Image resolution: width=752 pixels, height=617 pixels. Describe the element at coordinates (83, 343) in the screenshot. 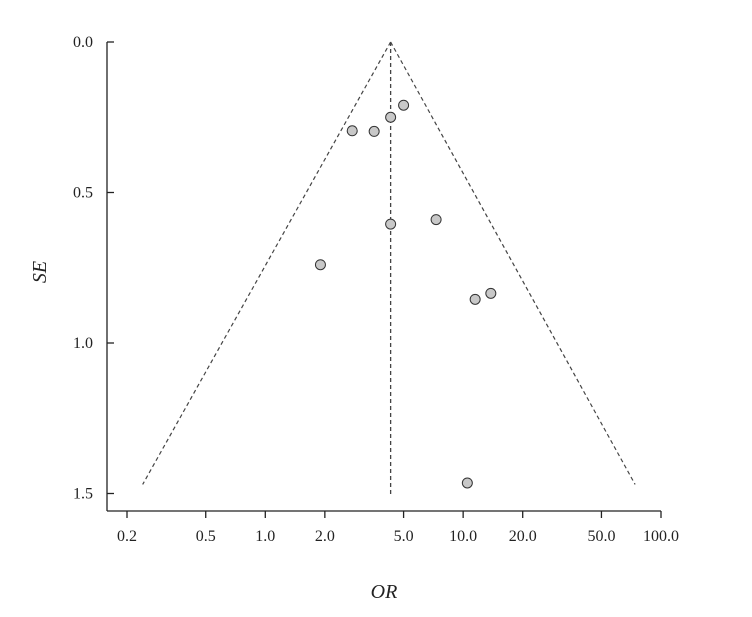

I see `y-tick-label: 1.0` at that location.